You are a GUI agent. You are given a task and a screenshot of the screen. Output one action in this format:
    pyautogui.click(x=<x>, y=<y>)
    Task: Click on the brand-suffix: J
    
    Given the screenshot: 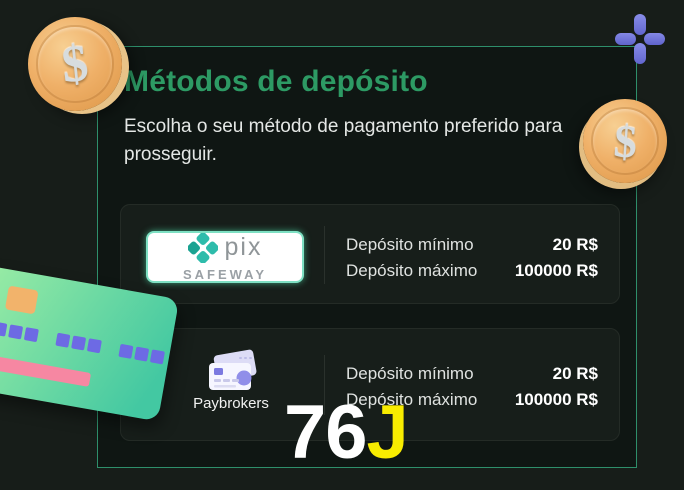 What is the action you would take?
    pyautogui.click(x=387, y=432)
    